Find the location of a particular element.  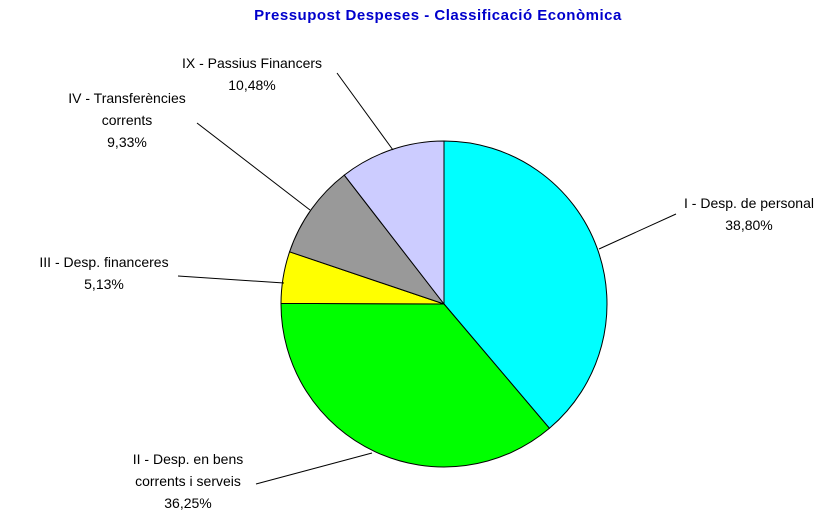

slice-name-label-4-line-1: IV - Transferències is located at coordinates (127, 98).